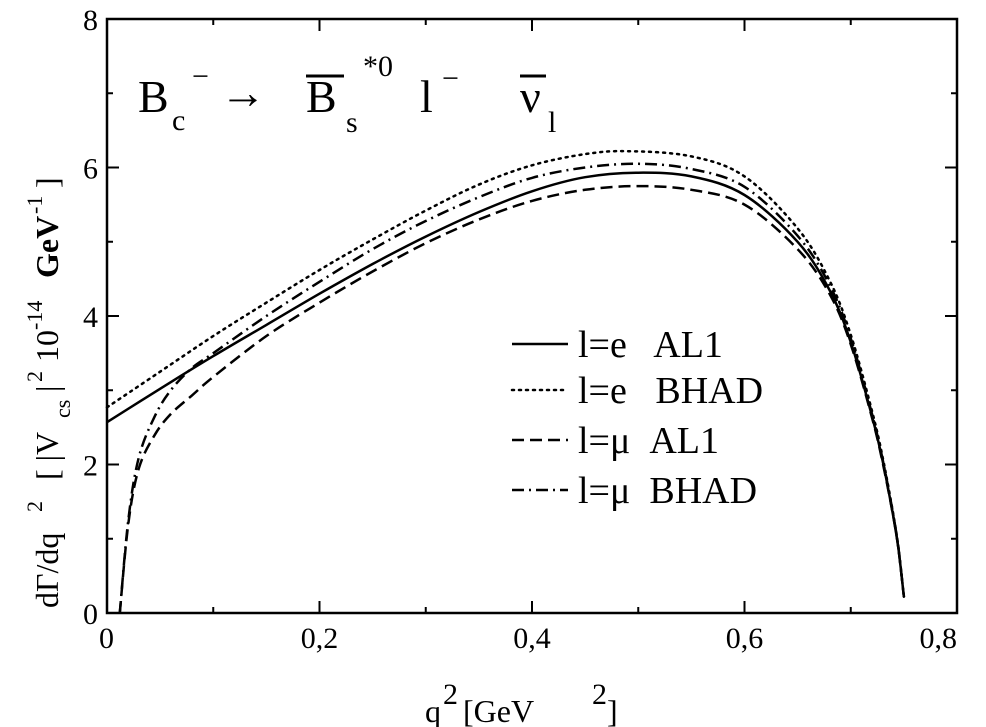 The width and height of the screenshot is (986, 727). I want to click on x-tick-label: 0,4, so click(532, 638).